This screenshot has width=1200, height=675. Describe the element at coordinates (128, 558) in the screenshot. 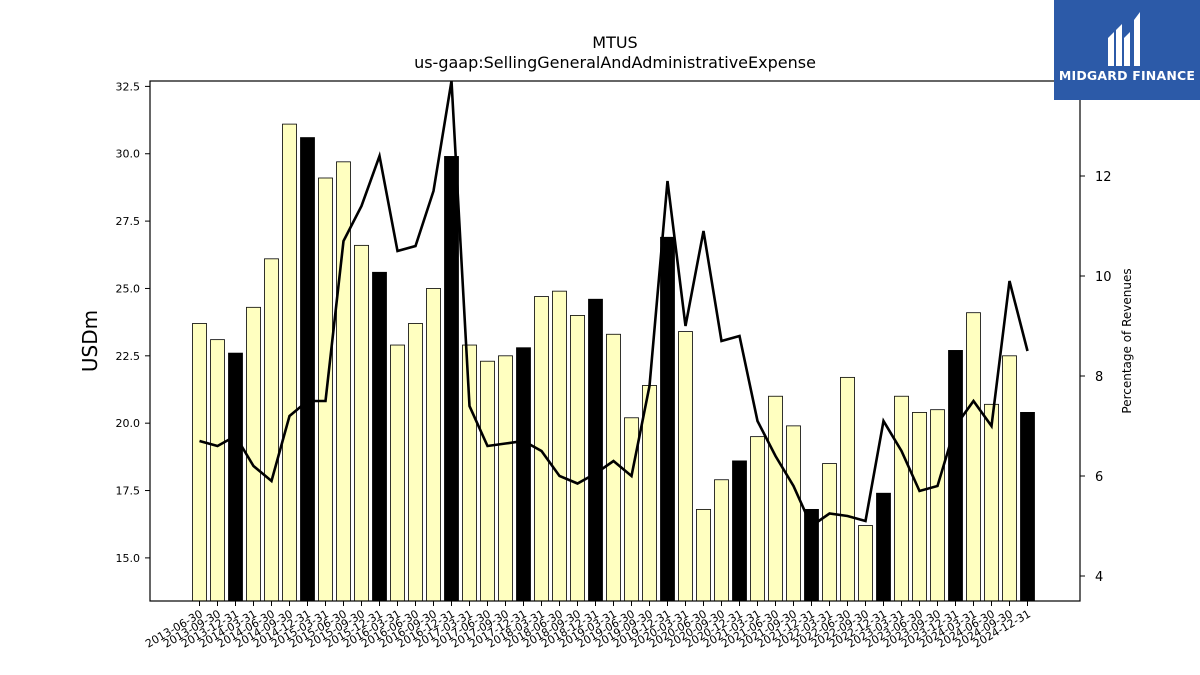

I see `y-tick-label: 15.0` at that location.